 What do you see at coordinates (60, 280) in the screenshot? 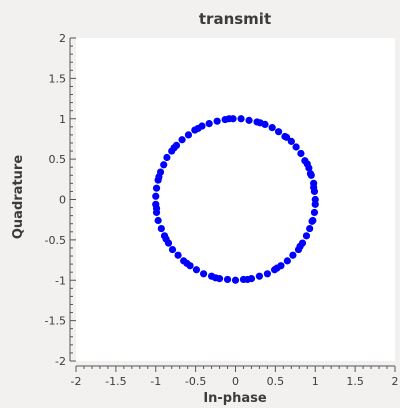
I see `y-tick-label: -1` at bounding box center [60, 280].